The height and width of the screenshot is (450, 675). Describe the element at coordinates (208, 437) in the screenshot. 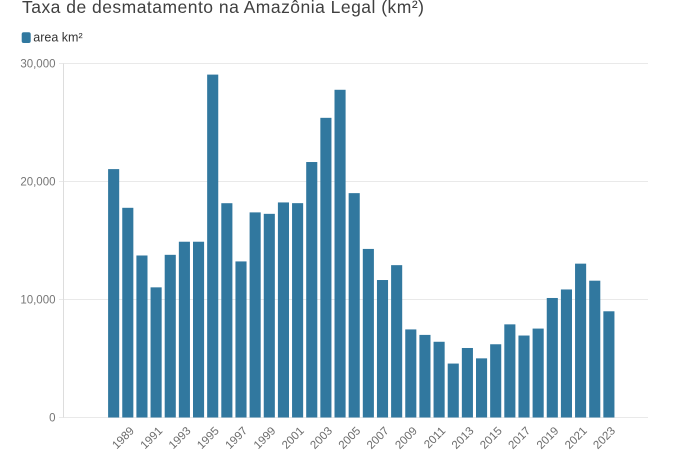

I see `svg-text: 1995` at that location.